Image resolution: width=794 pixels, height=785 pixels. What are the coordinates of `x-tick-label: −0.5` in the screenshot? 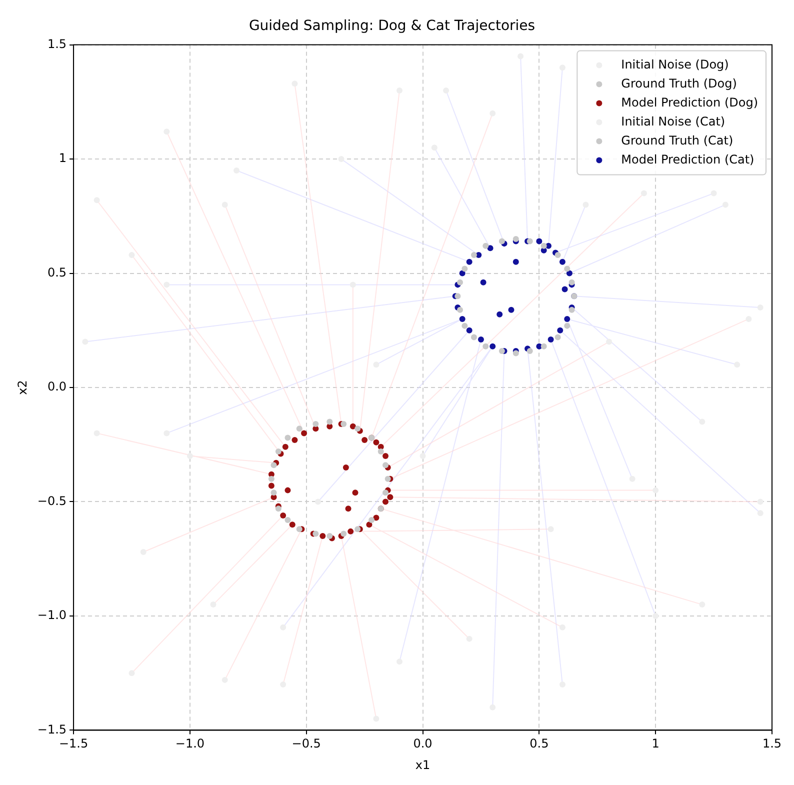 It's located at (306, 743).